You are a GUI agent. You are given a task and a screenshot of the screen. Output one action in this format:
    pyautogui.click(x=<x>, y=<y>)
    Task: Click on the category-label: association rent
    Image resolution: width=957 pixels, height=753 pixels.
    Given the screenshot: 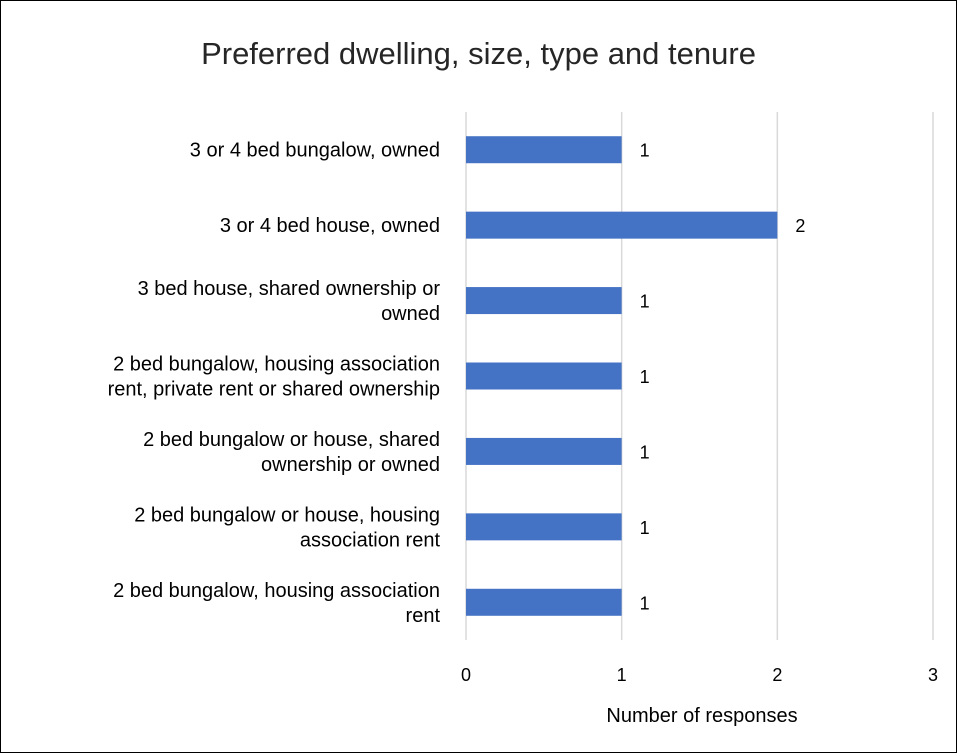 What is the action you would take?
    pyautogui.click(x=370, y=540)
    